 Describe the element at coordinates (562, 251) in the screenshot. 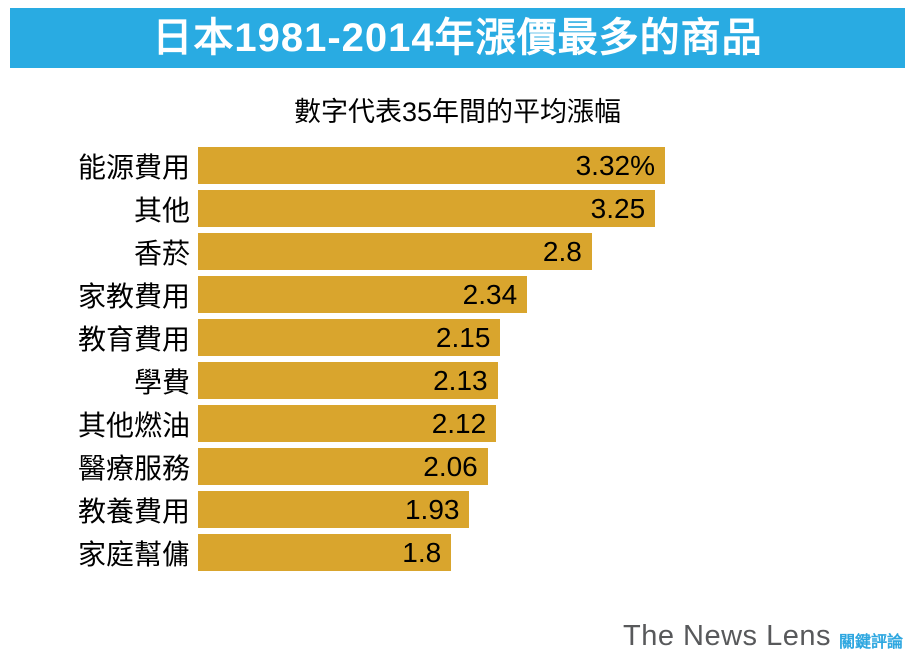

I see `value-label: 2.8` at that location.